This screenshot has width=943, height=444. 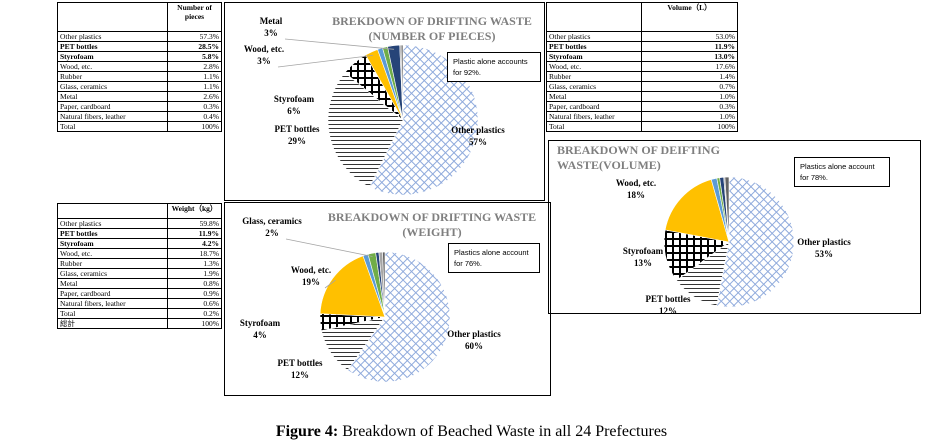 I want to click on table-row: Other plastics 53.0%, so click(x=642, y=36).